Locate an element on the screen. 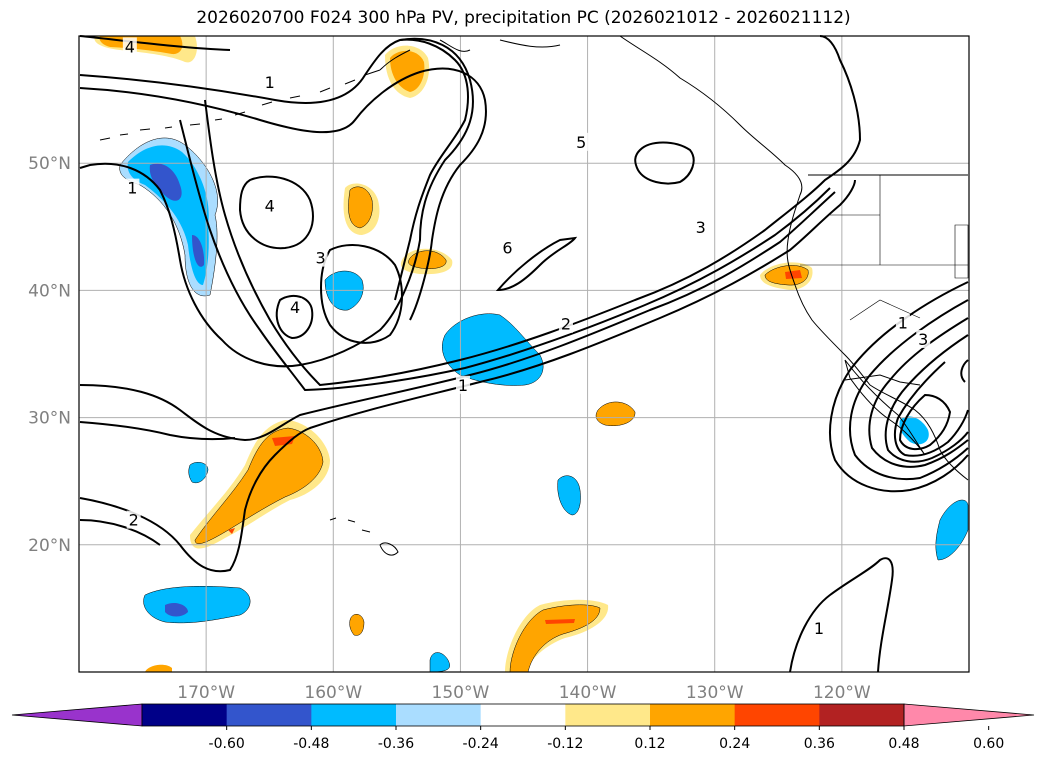 The width and height of the screenshot is (1047, 765). contour-label: 4 is located at coordinates (295, 307).